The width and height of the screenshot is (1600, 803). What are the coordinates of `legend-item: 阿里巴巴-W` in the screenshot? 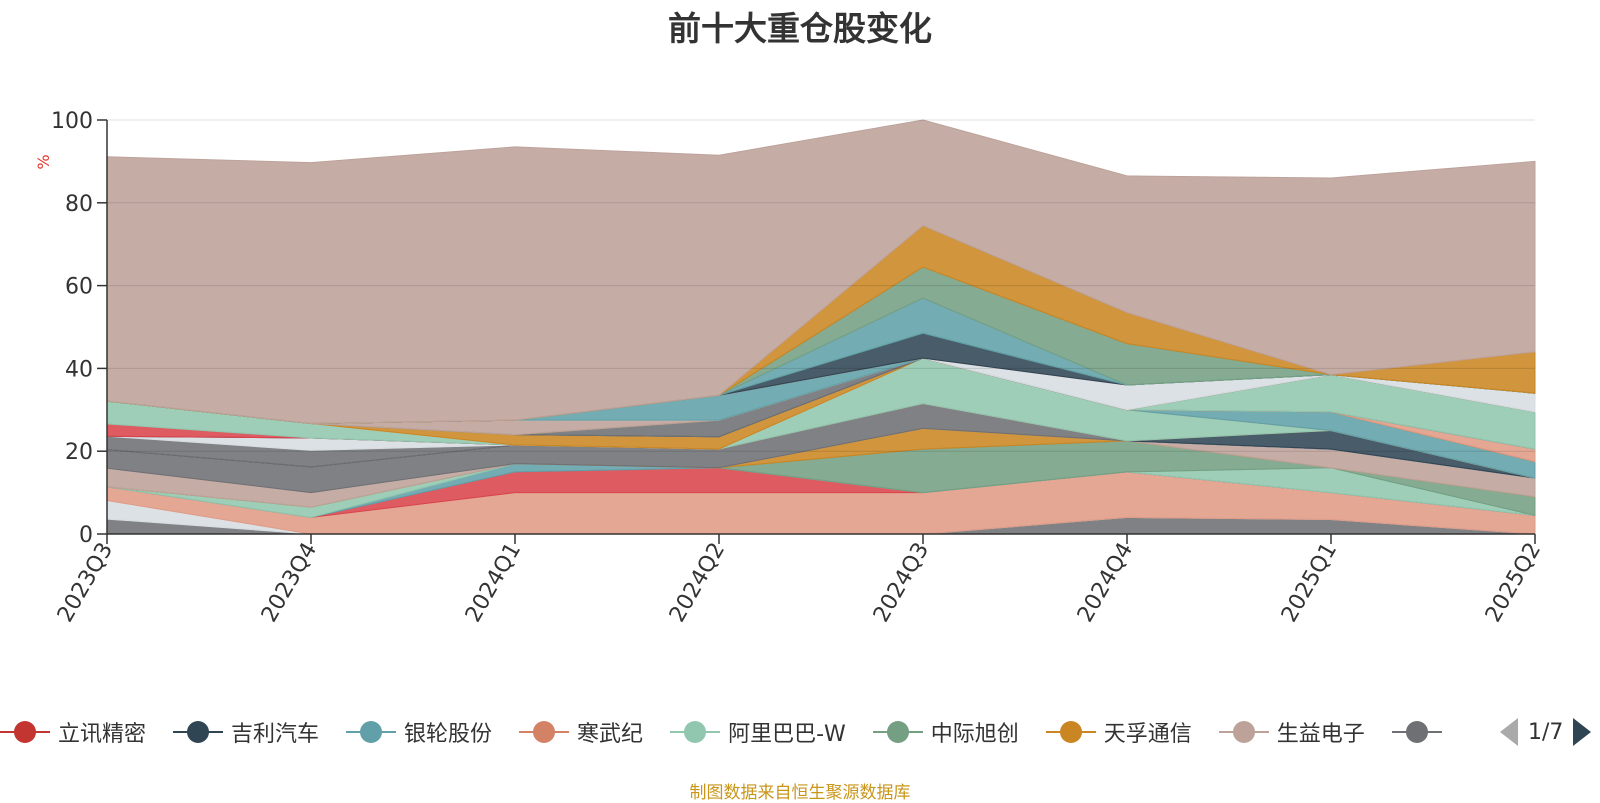 It's located at (758, 732).